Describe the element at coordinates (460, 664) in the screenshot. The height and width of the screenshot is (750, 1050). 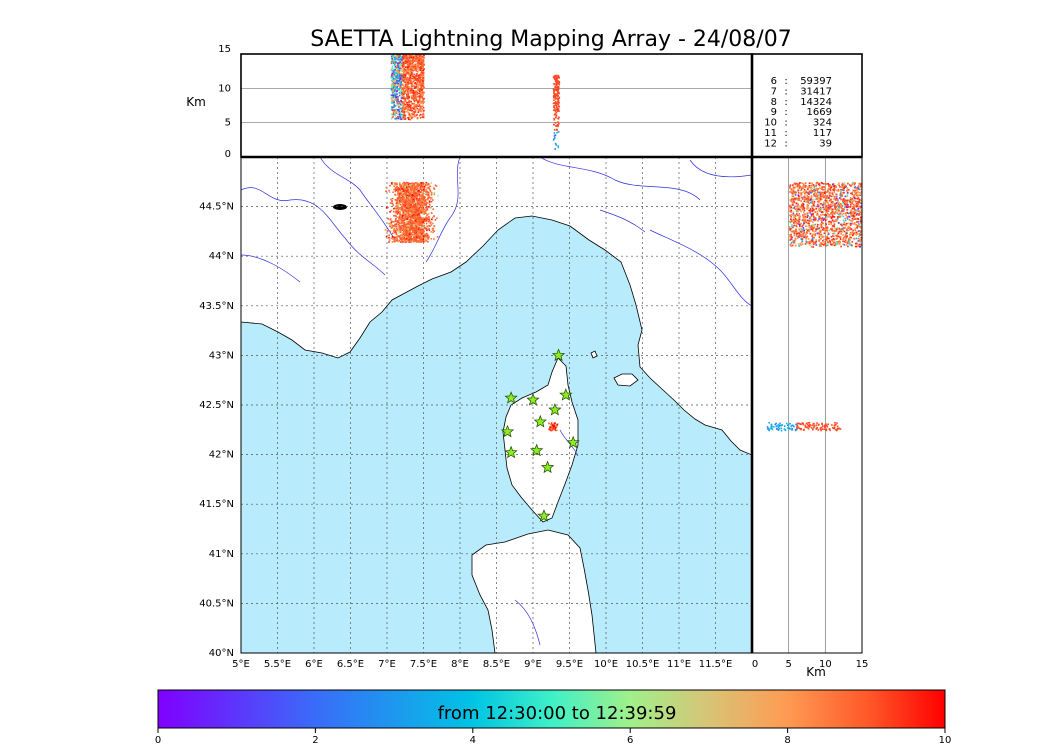
I see `map-x-tick-label: 8°E` at that location.